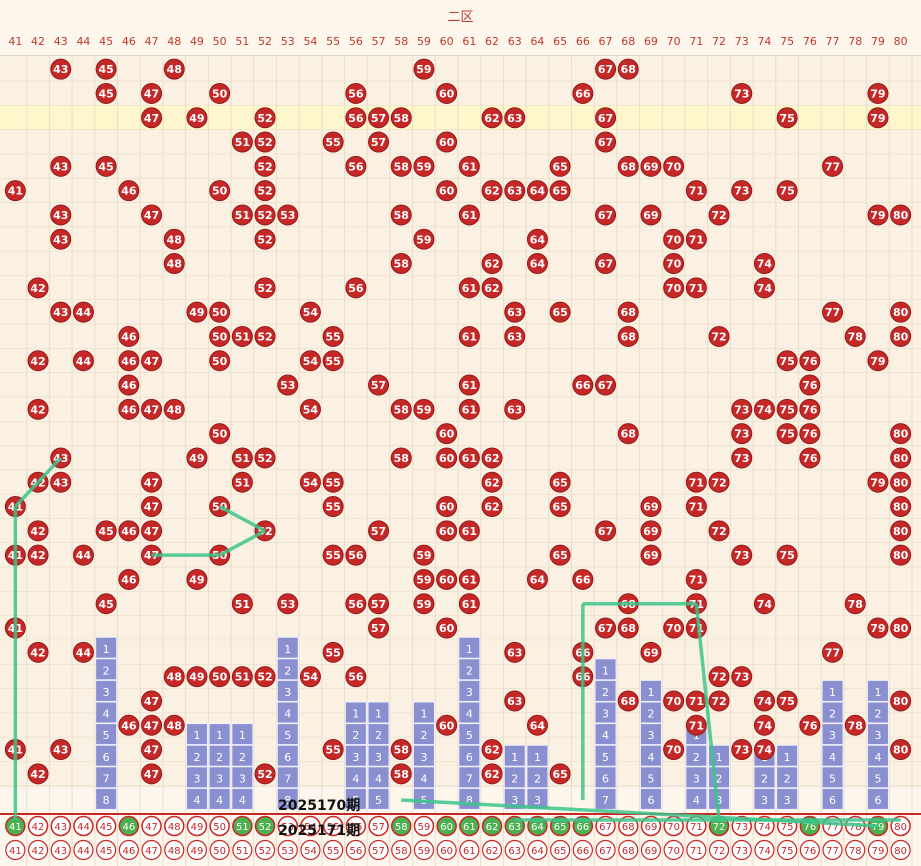  What do you see at coordinates (60, 827) in the screenshot?
I see `period-170-label: 43` at bounding box center [60, 827].